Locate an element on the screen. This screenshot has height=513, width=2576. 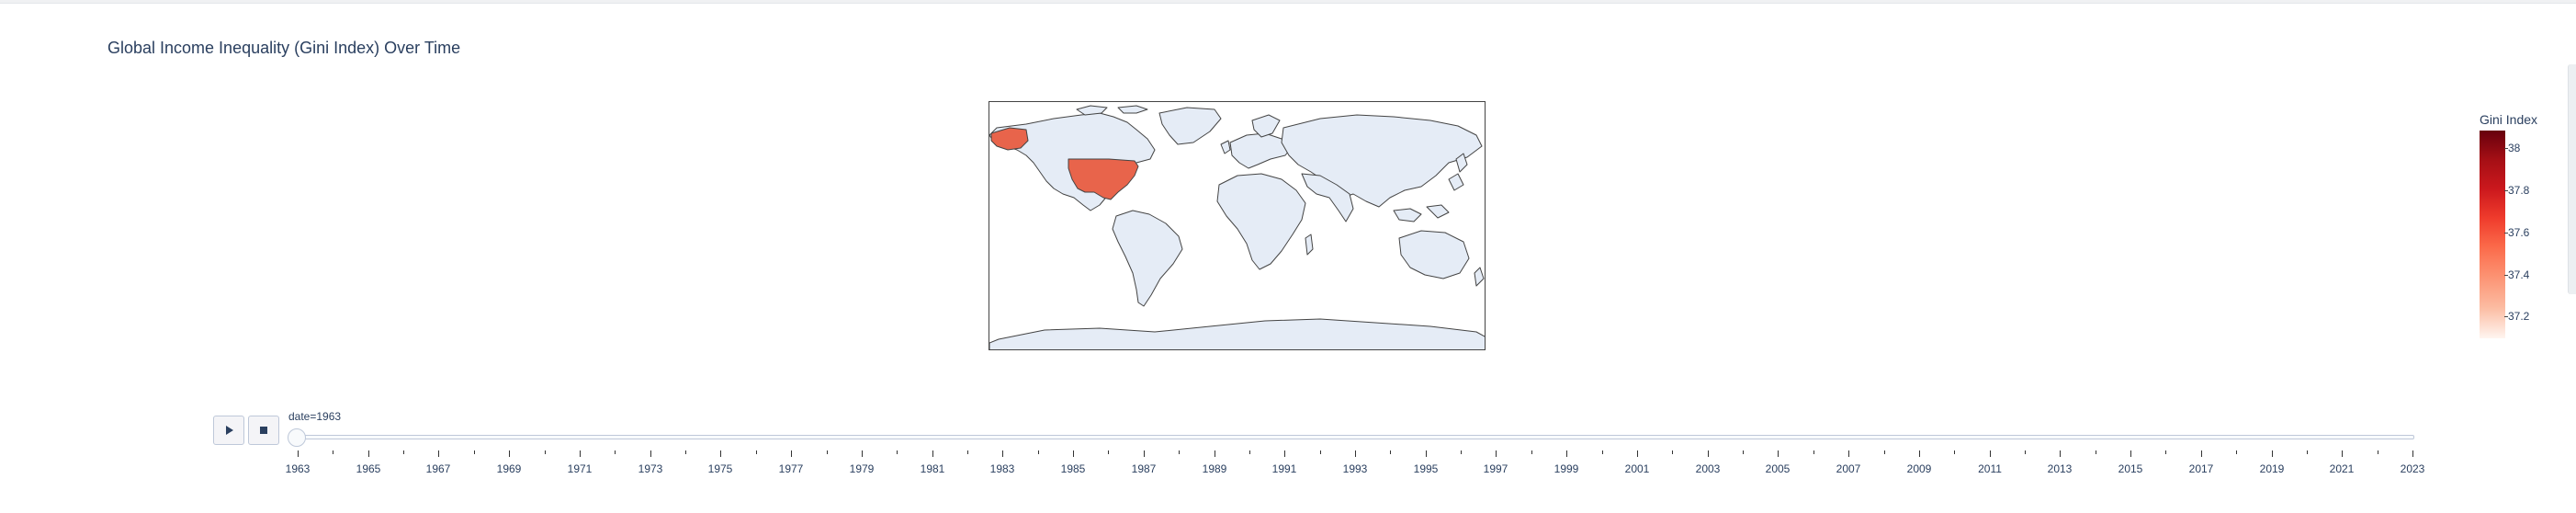
slider-rail is located at coordinates (1353, 437).